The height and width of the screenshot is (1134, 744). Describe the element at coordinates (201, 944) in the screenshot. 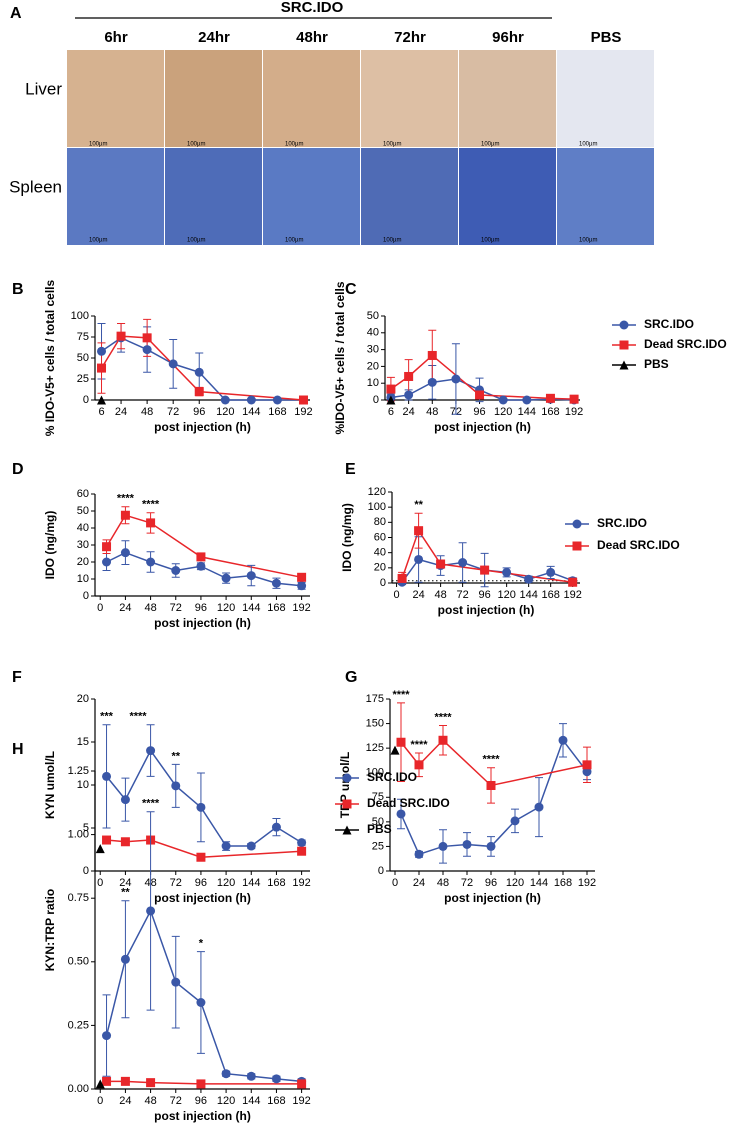

I see `significance-annotation: *` at that location.